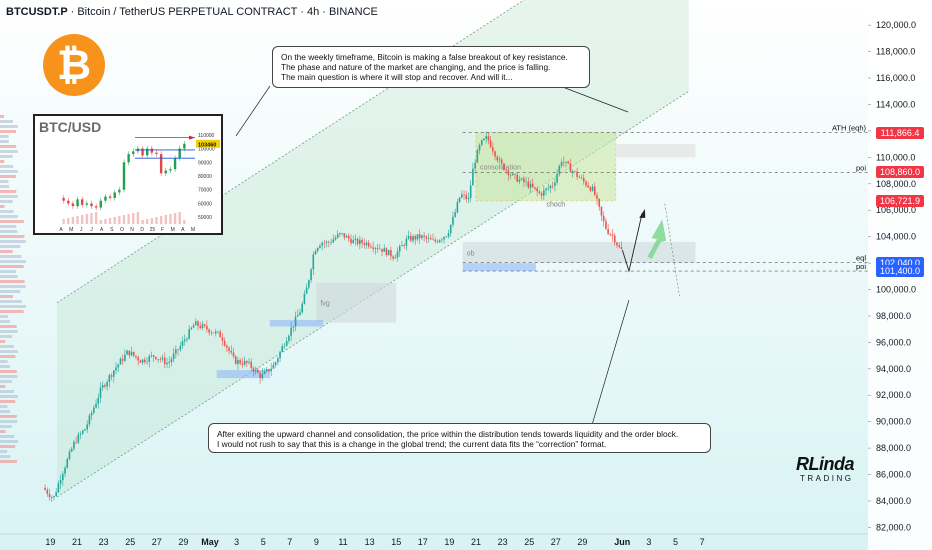 The height and width of the screenshot is (550, 932). Describe the element at coordinates (893, 448) in the screenshot. I see `y-tick-label: 88,000.0` at that location.